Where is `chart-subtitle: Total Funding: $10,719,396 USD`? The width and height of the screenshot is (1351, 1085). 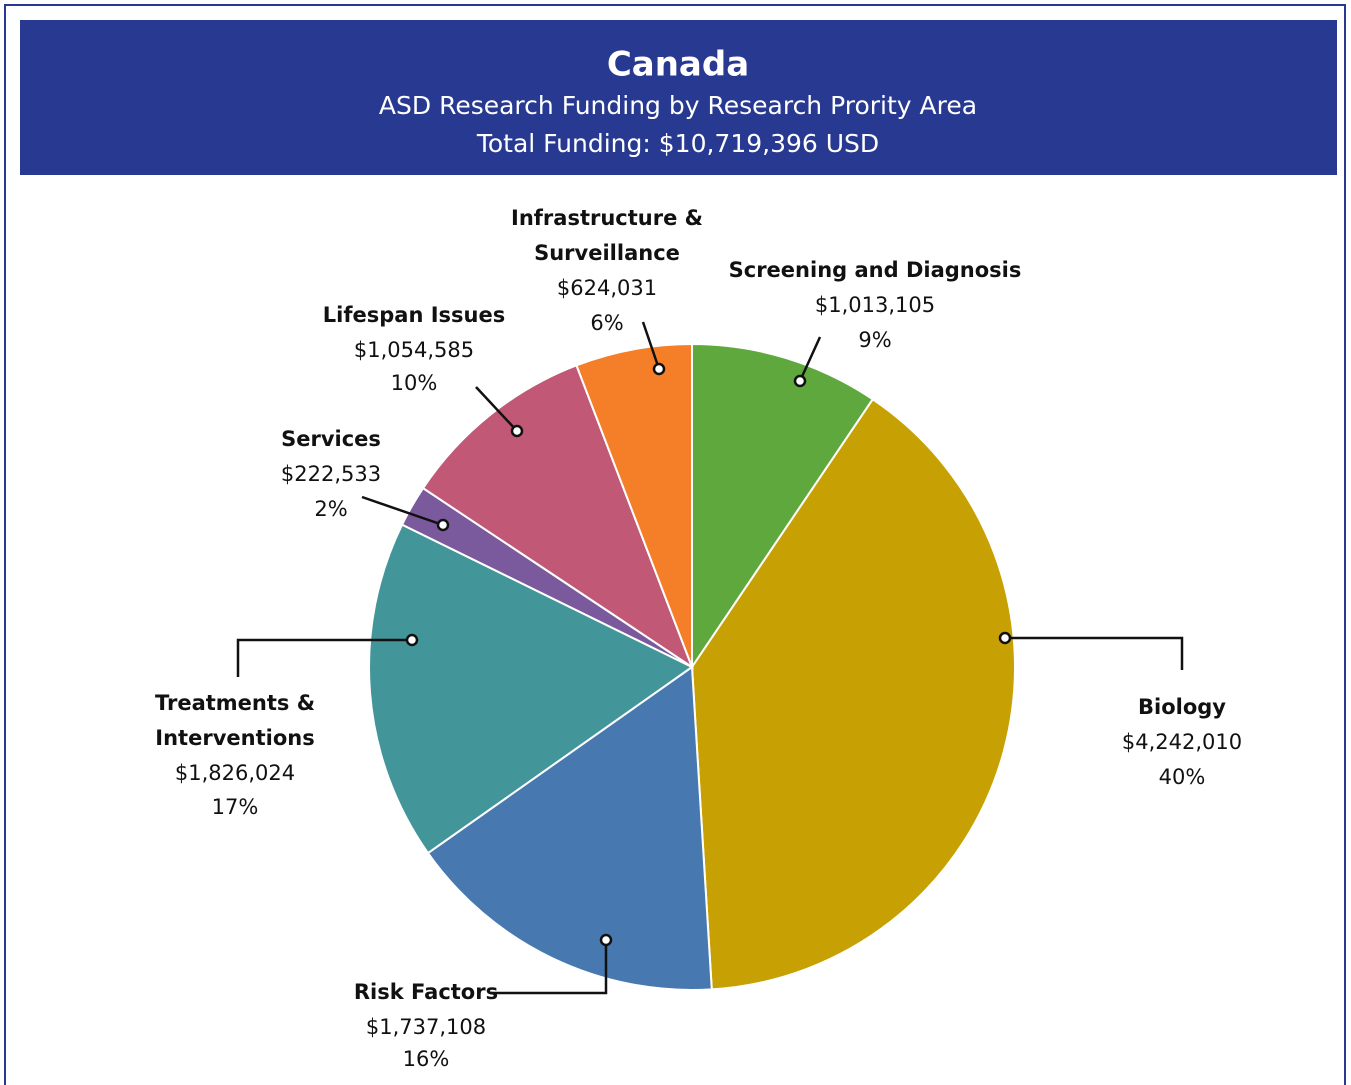 chart-subtitle: Total Funding: $10,719,396 USD is located at coordinates (677, 143).